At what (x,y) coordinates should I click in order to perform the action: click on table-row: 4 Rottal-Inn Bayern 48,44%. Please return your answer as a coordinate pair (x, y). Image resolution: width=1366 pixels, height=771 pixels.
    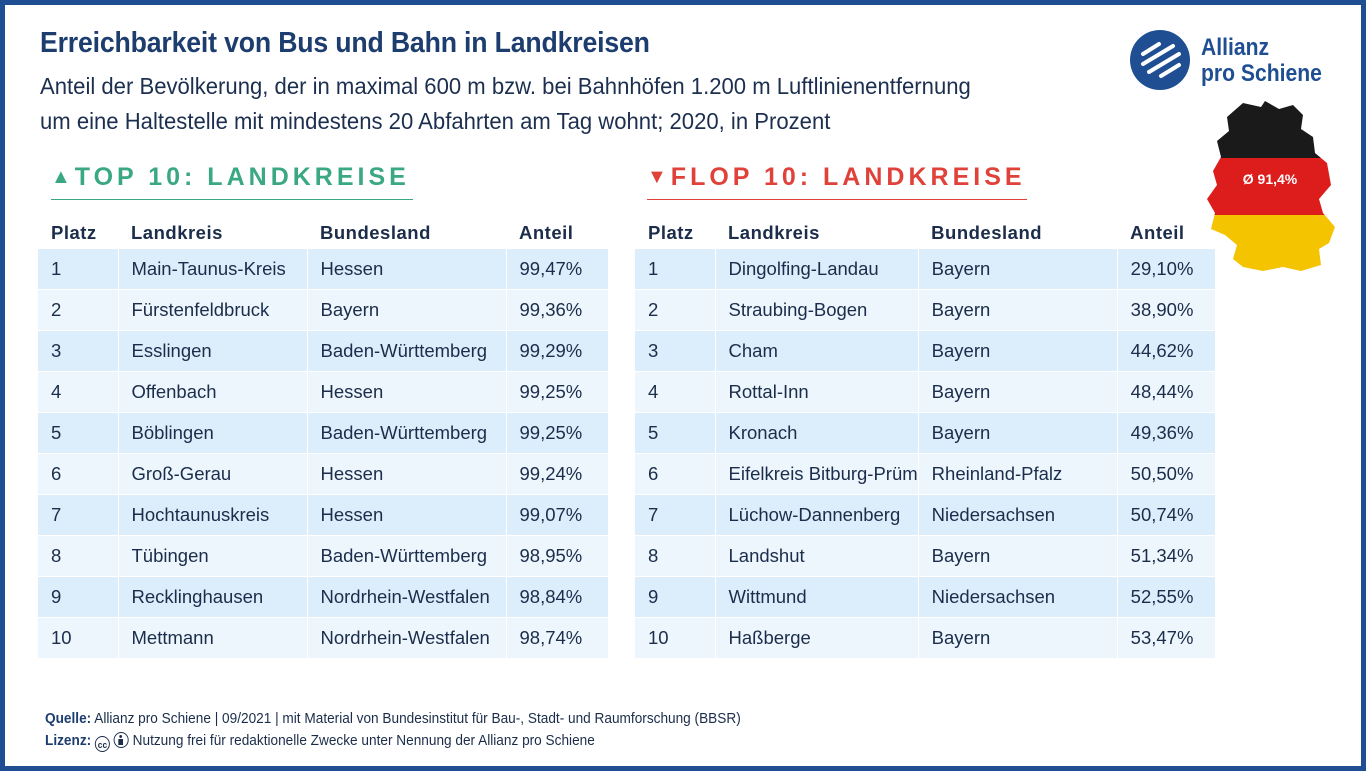
    Looking at the image, I should click on (925, 392).